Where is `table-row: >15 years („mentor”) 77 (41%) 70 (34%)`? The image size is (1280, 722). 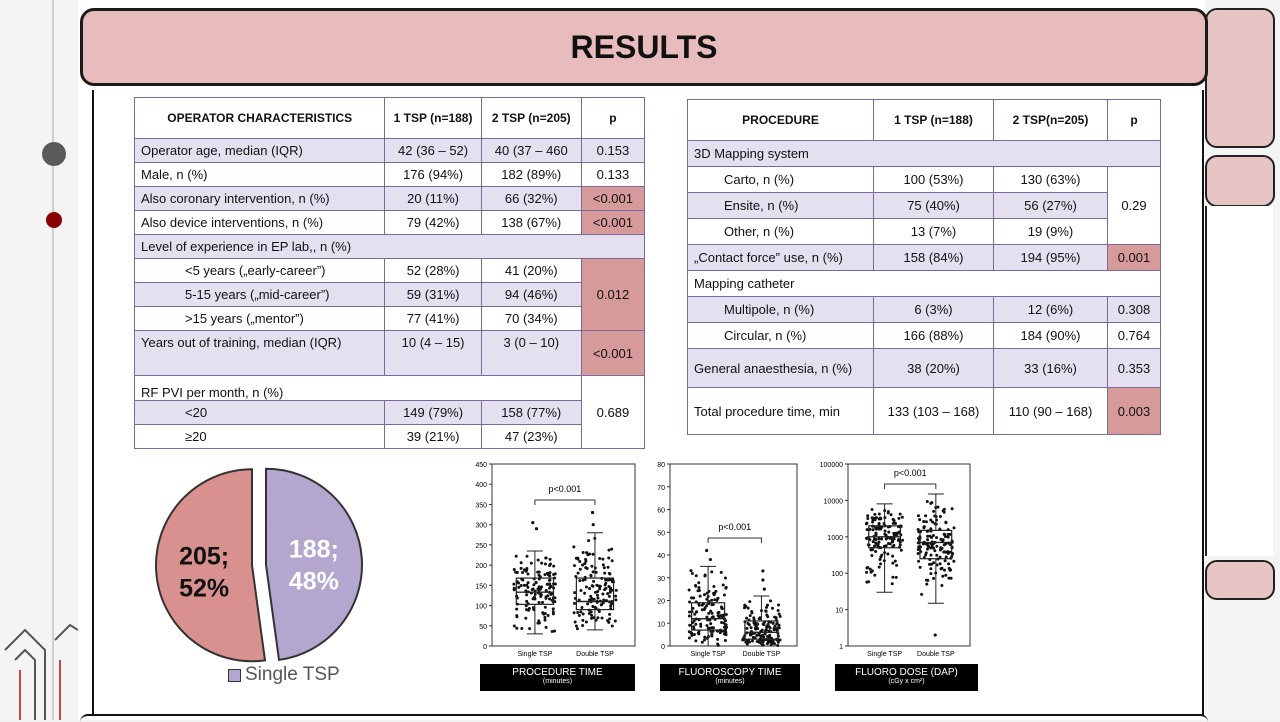 table-row: >15 years („mentor”) 77 (41%) 70 (34%) is located at coordinates (389, 318).